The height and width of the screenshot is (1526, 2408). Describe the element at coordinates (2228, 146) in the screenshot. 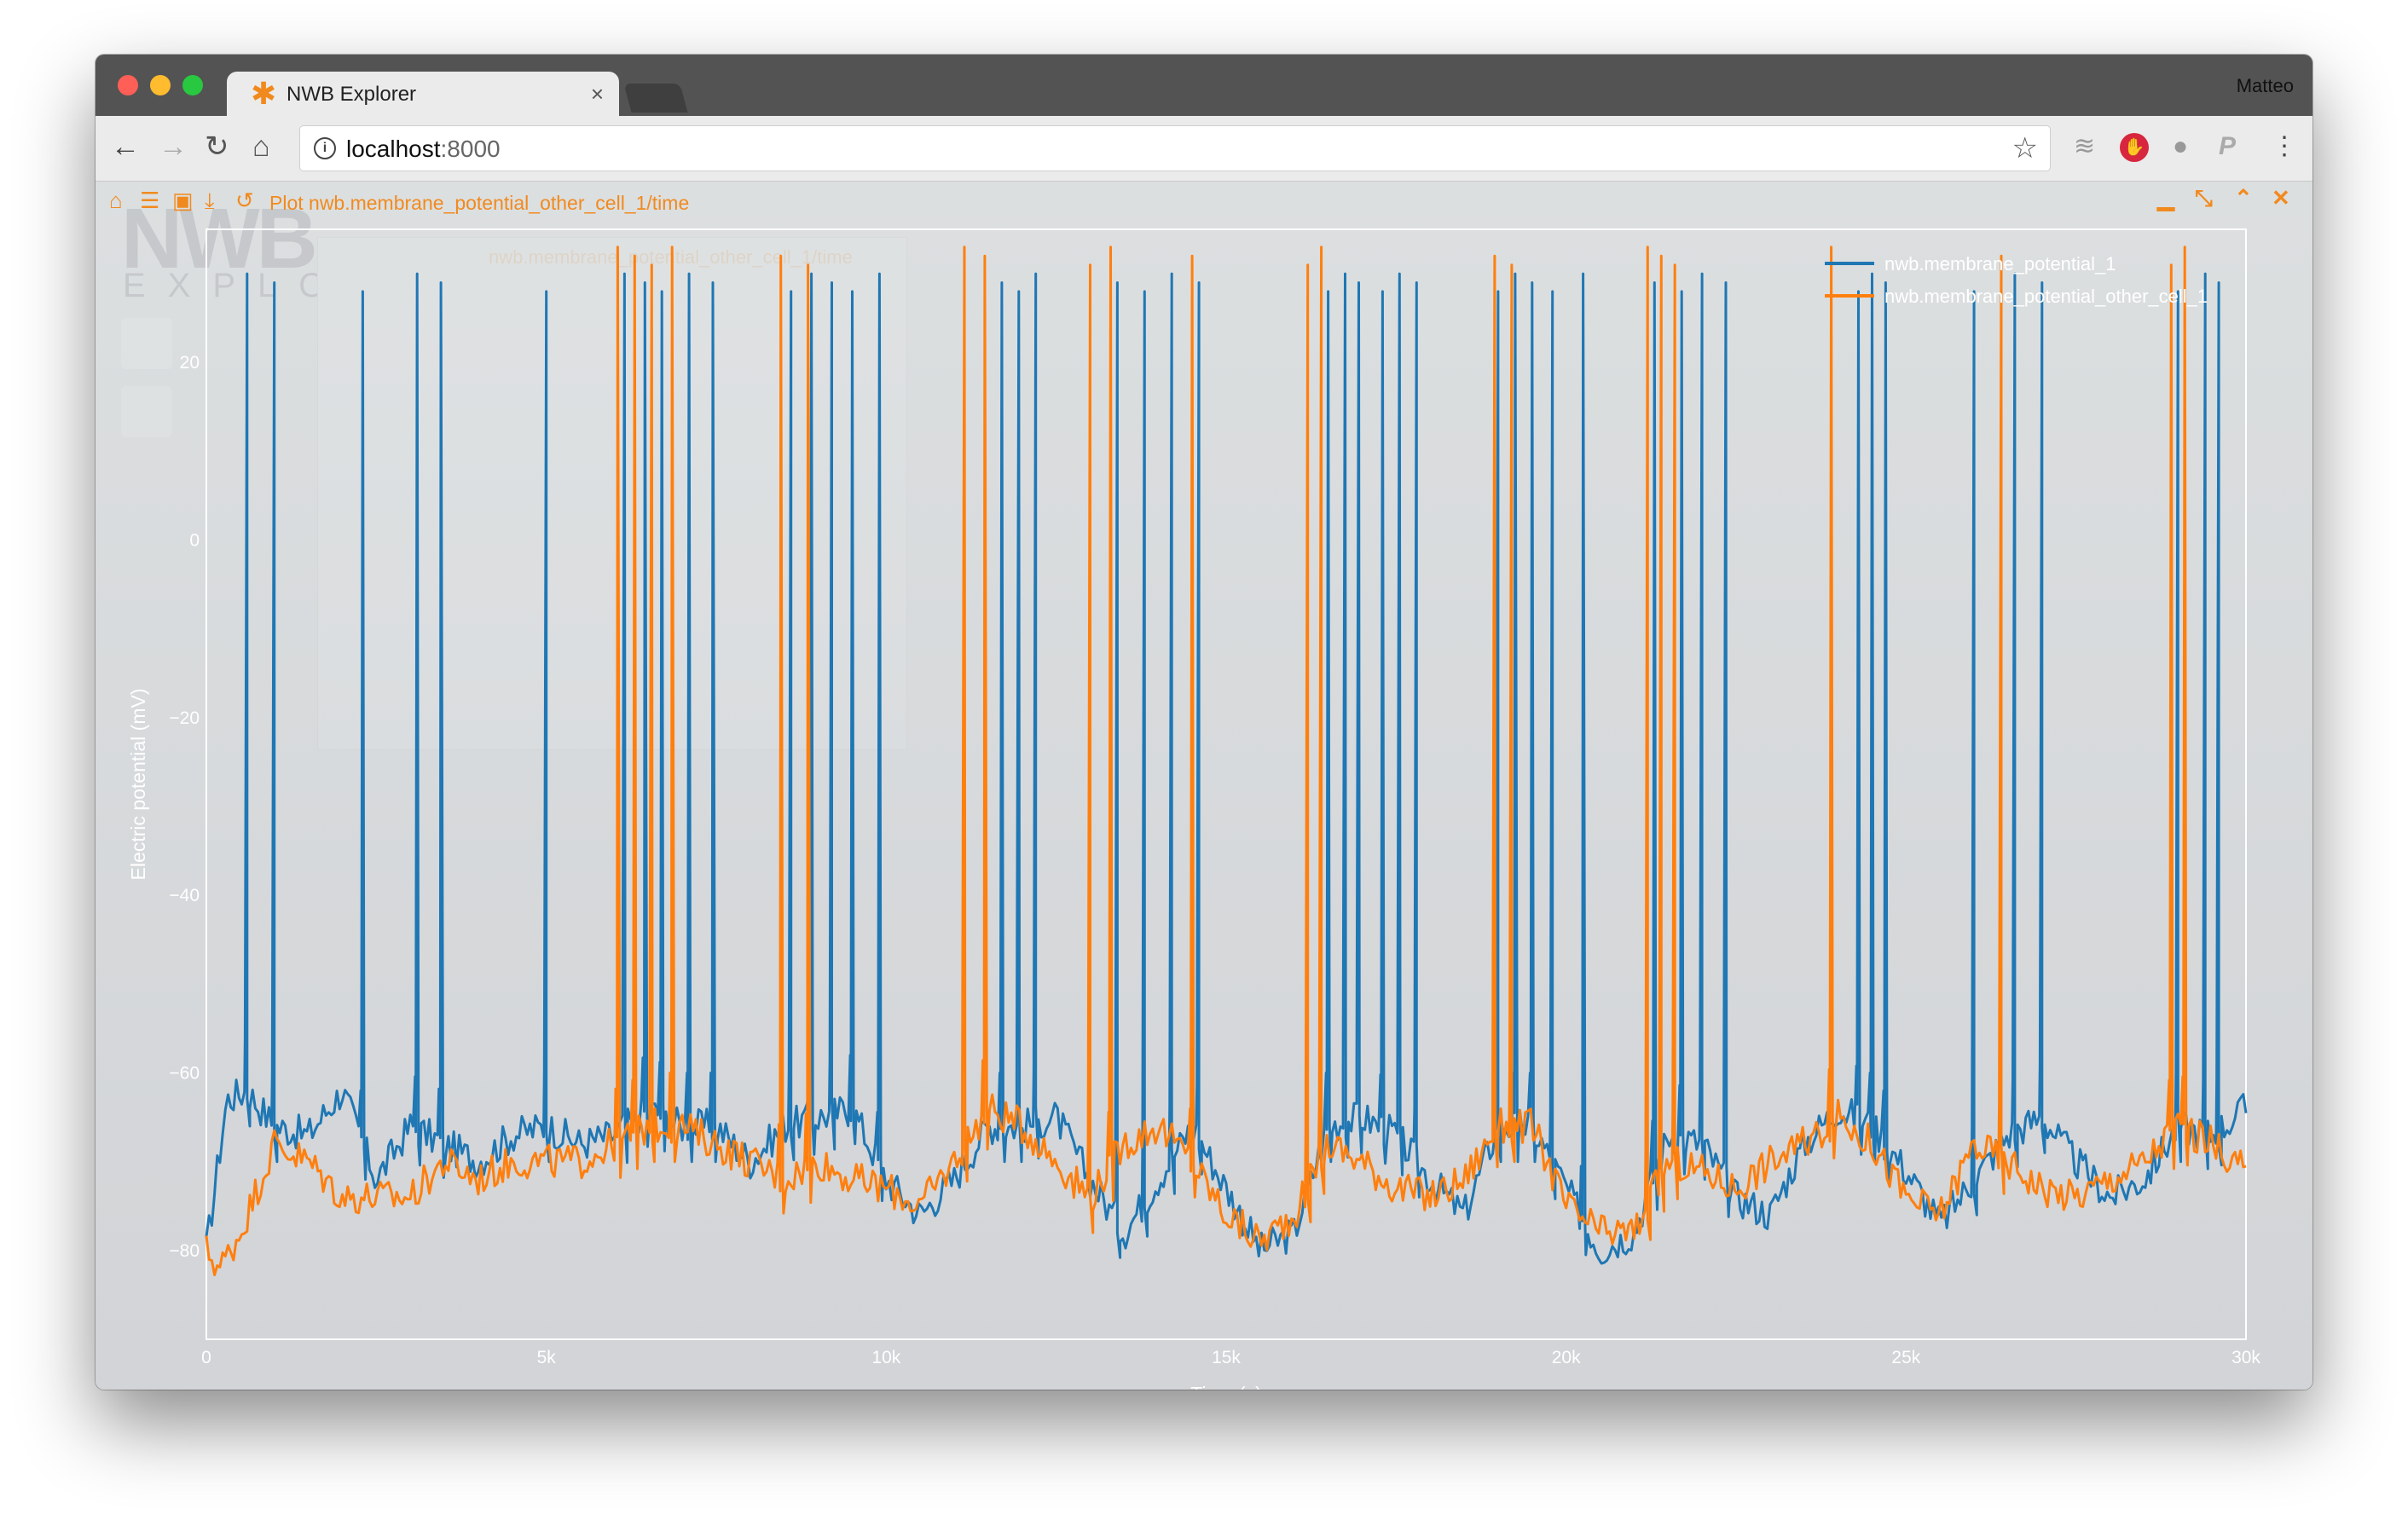

I see `p-extension-icon: P` at that location.